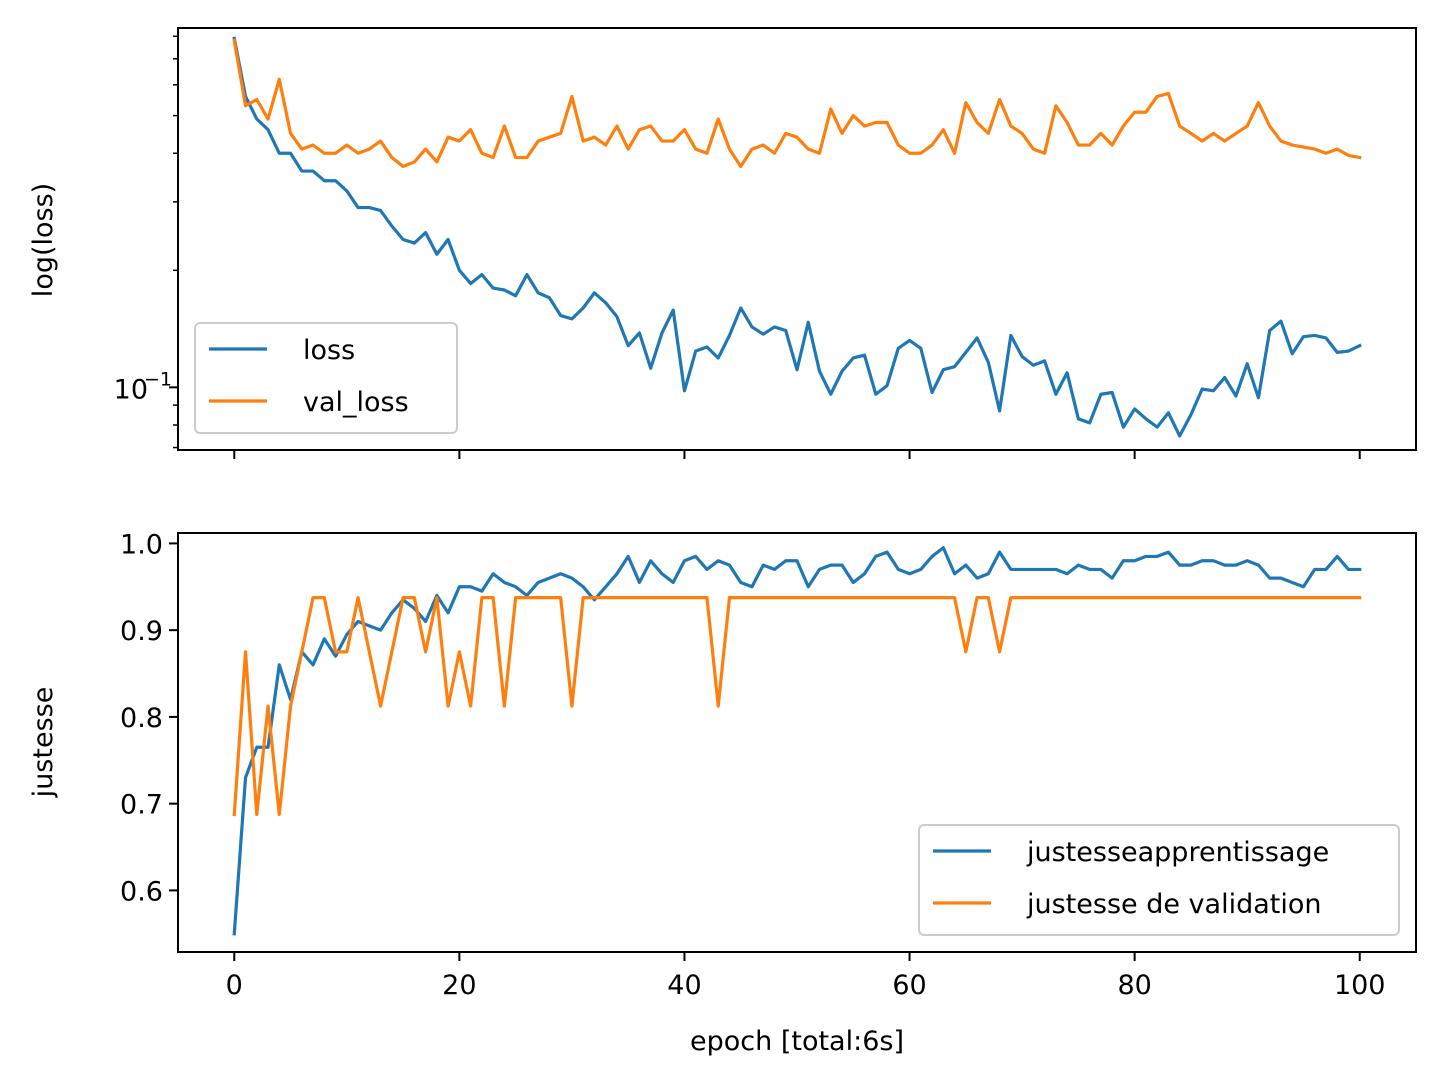 This screenshot has width=1445, height=1083. I want to click on x-tick-label: 40, so click(684, 985).